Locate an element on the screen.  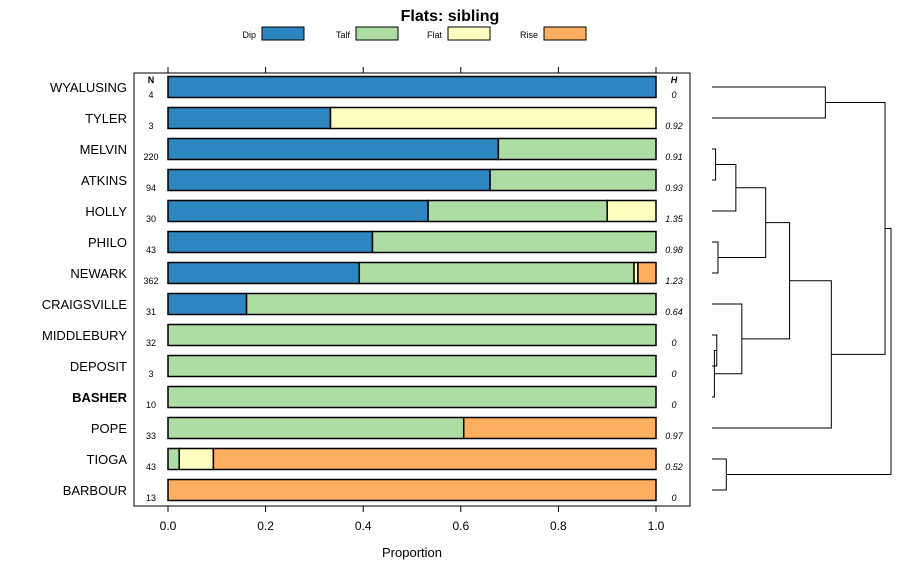
dendrogram is located at coordinates (802, 288).